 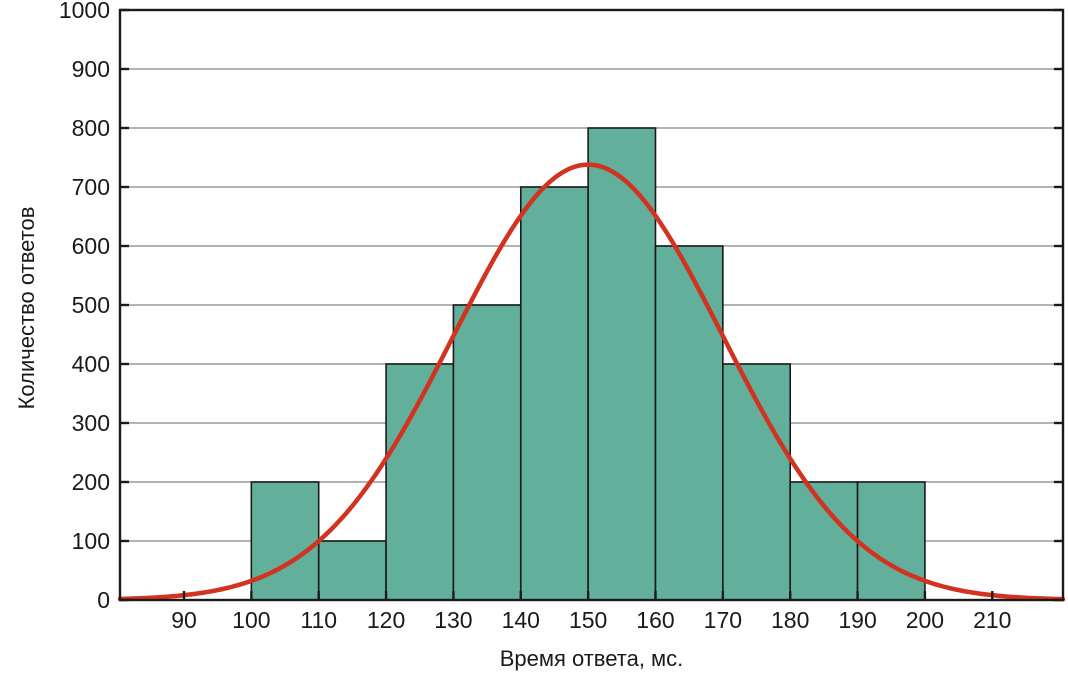 I want to click on x-tick-label: 180, so click(x=790, y=620).